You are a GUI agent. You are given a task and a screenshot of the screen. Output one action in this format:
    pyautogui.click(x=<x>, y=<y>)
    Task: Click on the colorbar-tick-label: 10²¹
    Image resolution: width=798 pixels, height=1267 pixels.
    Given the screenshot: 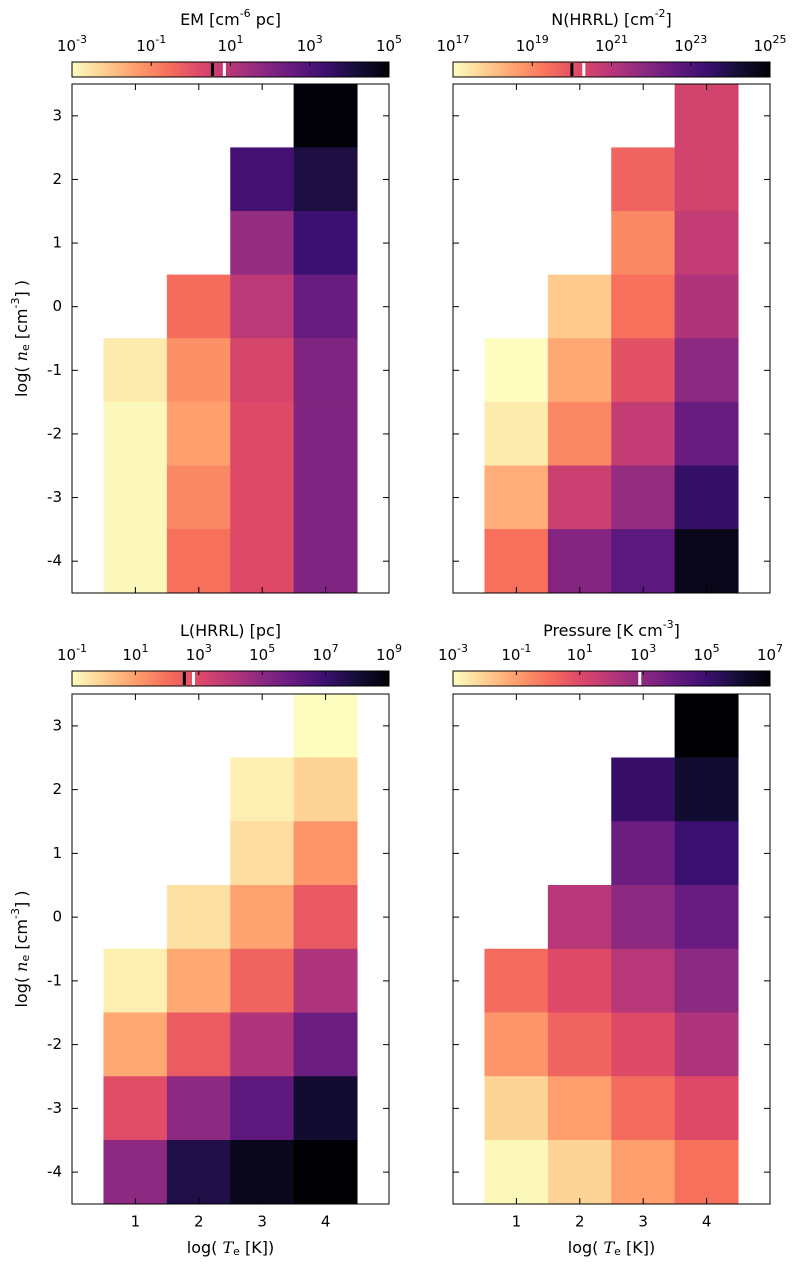 What is the action you would take?
    pyautogui.click(x=611, y=44)
    